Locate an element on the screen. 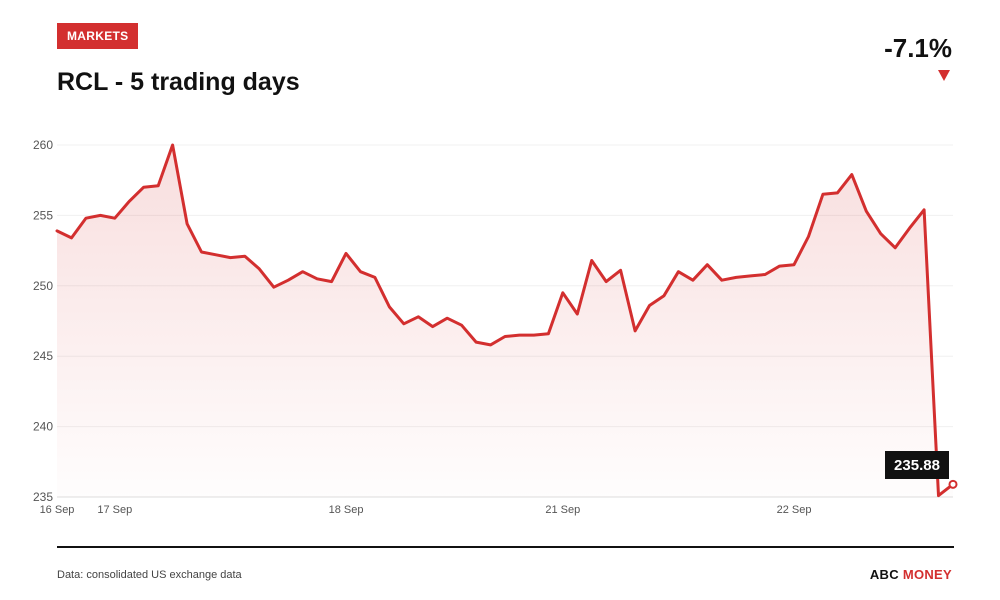 The height and width of the screenshot is (600, 1000). x-tick-label: 17 Sep is located at coordinates (114, 510).